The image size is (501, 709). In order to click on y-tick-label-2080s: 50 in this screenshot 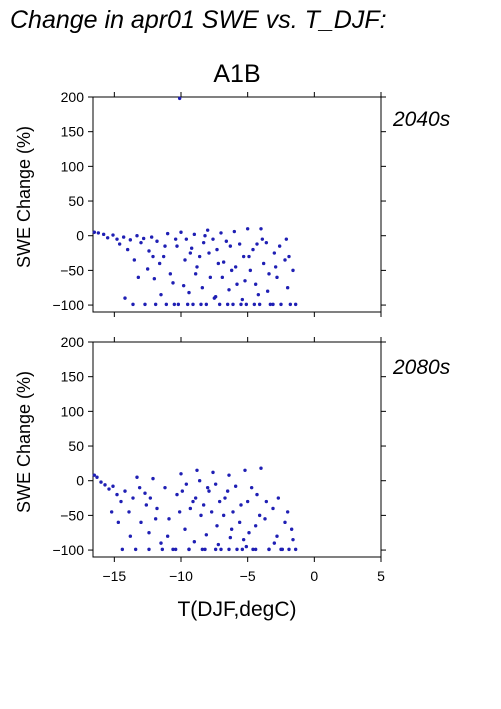, I will do `click(76, 446)`.